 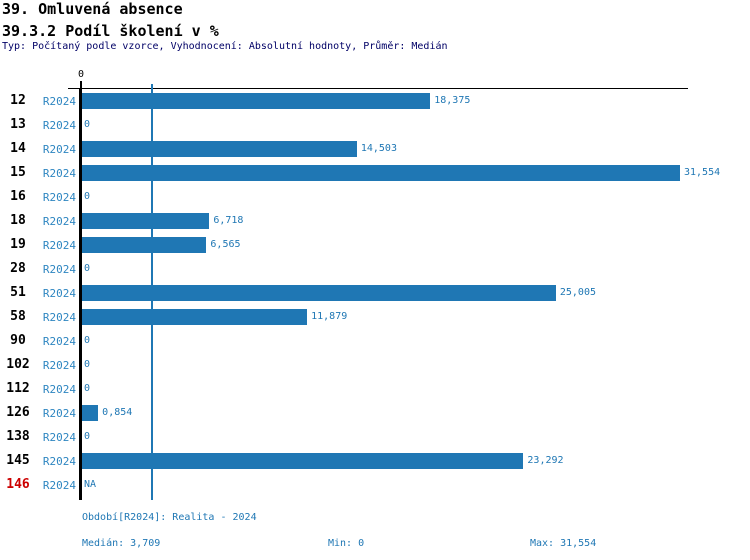 What do you see at coordinates (225, 244) in the screenshot?
I see `value-label: 6,565` at bounding box center [225, 244].